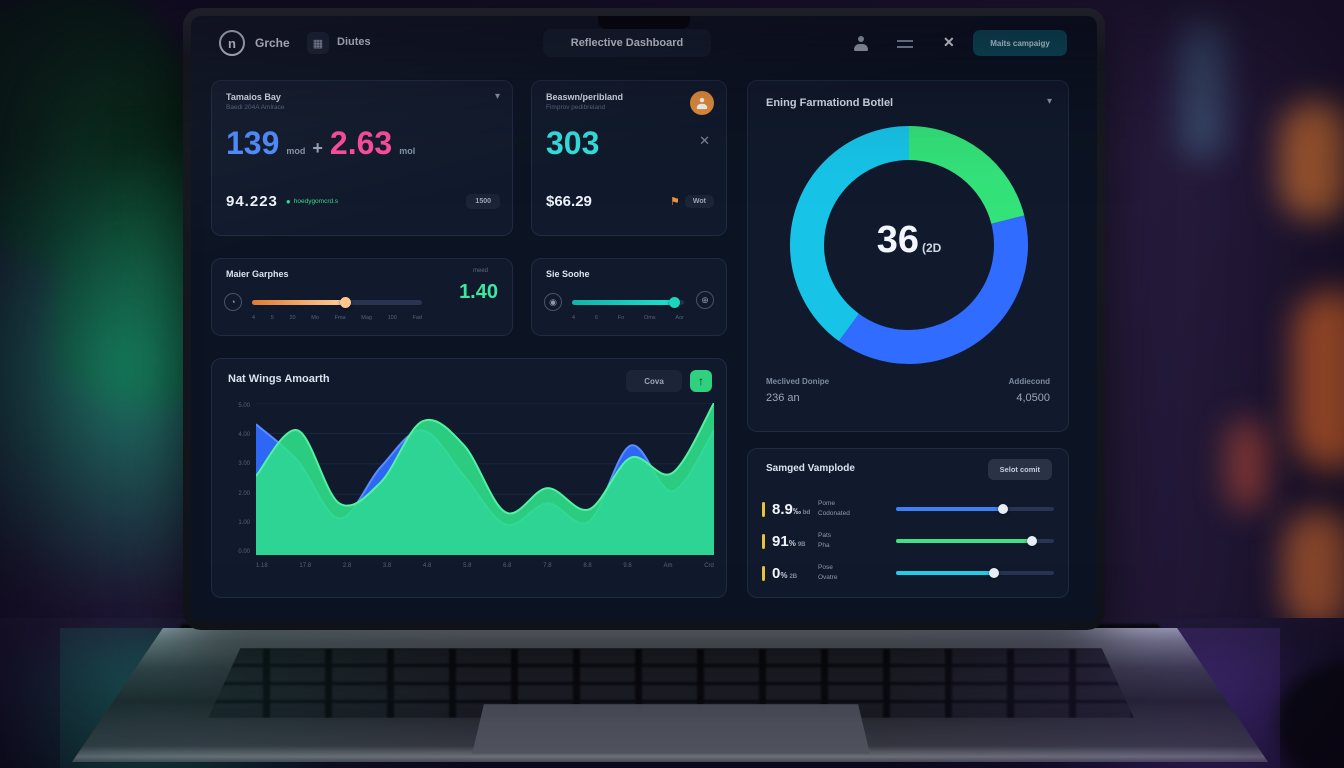 The width and height of the screenshot is (1344, 768). I want to click on stats-card-subtitle: Baedi 204A Amlrace, so click(255, 107).